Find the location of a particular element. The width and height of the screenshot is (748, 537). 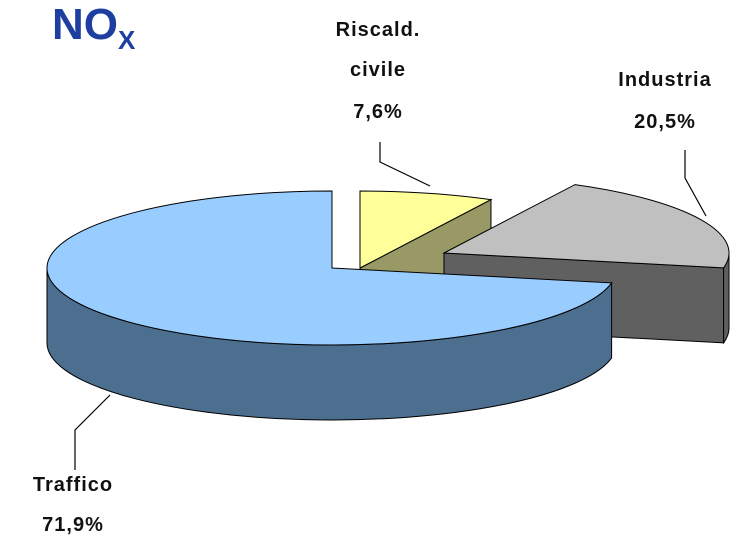

chart-title: NOX is located at coordinates (93, 28).